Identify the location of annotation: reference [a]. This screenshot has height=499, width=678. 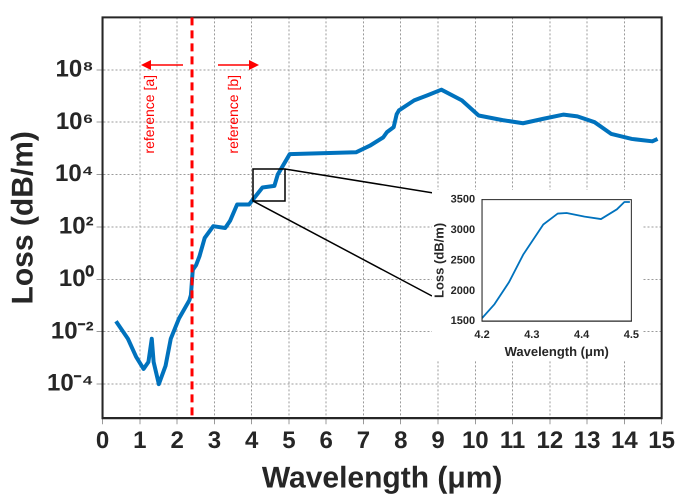
(148, 114).